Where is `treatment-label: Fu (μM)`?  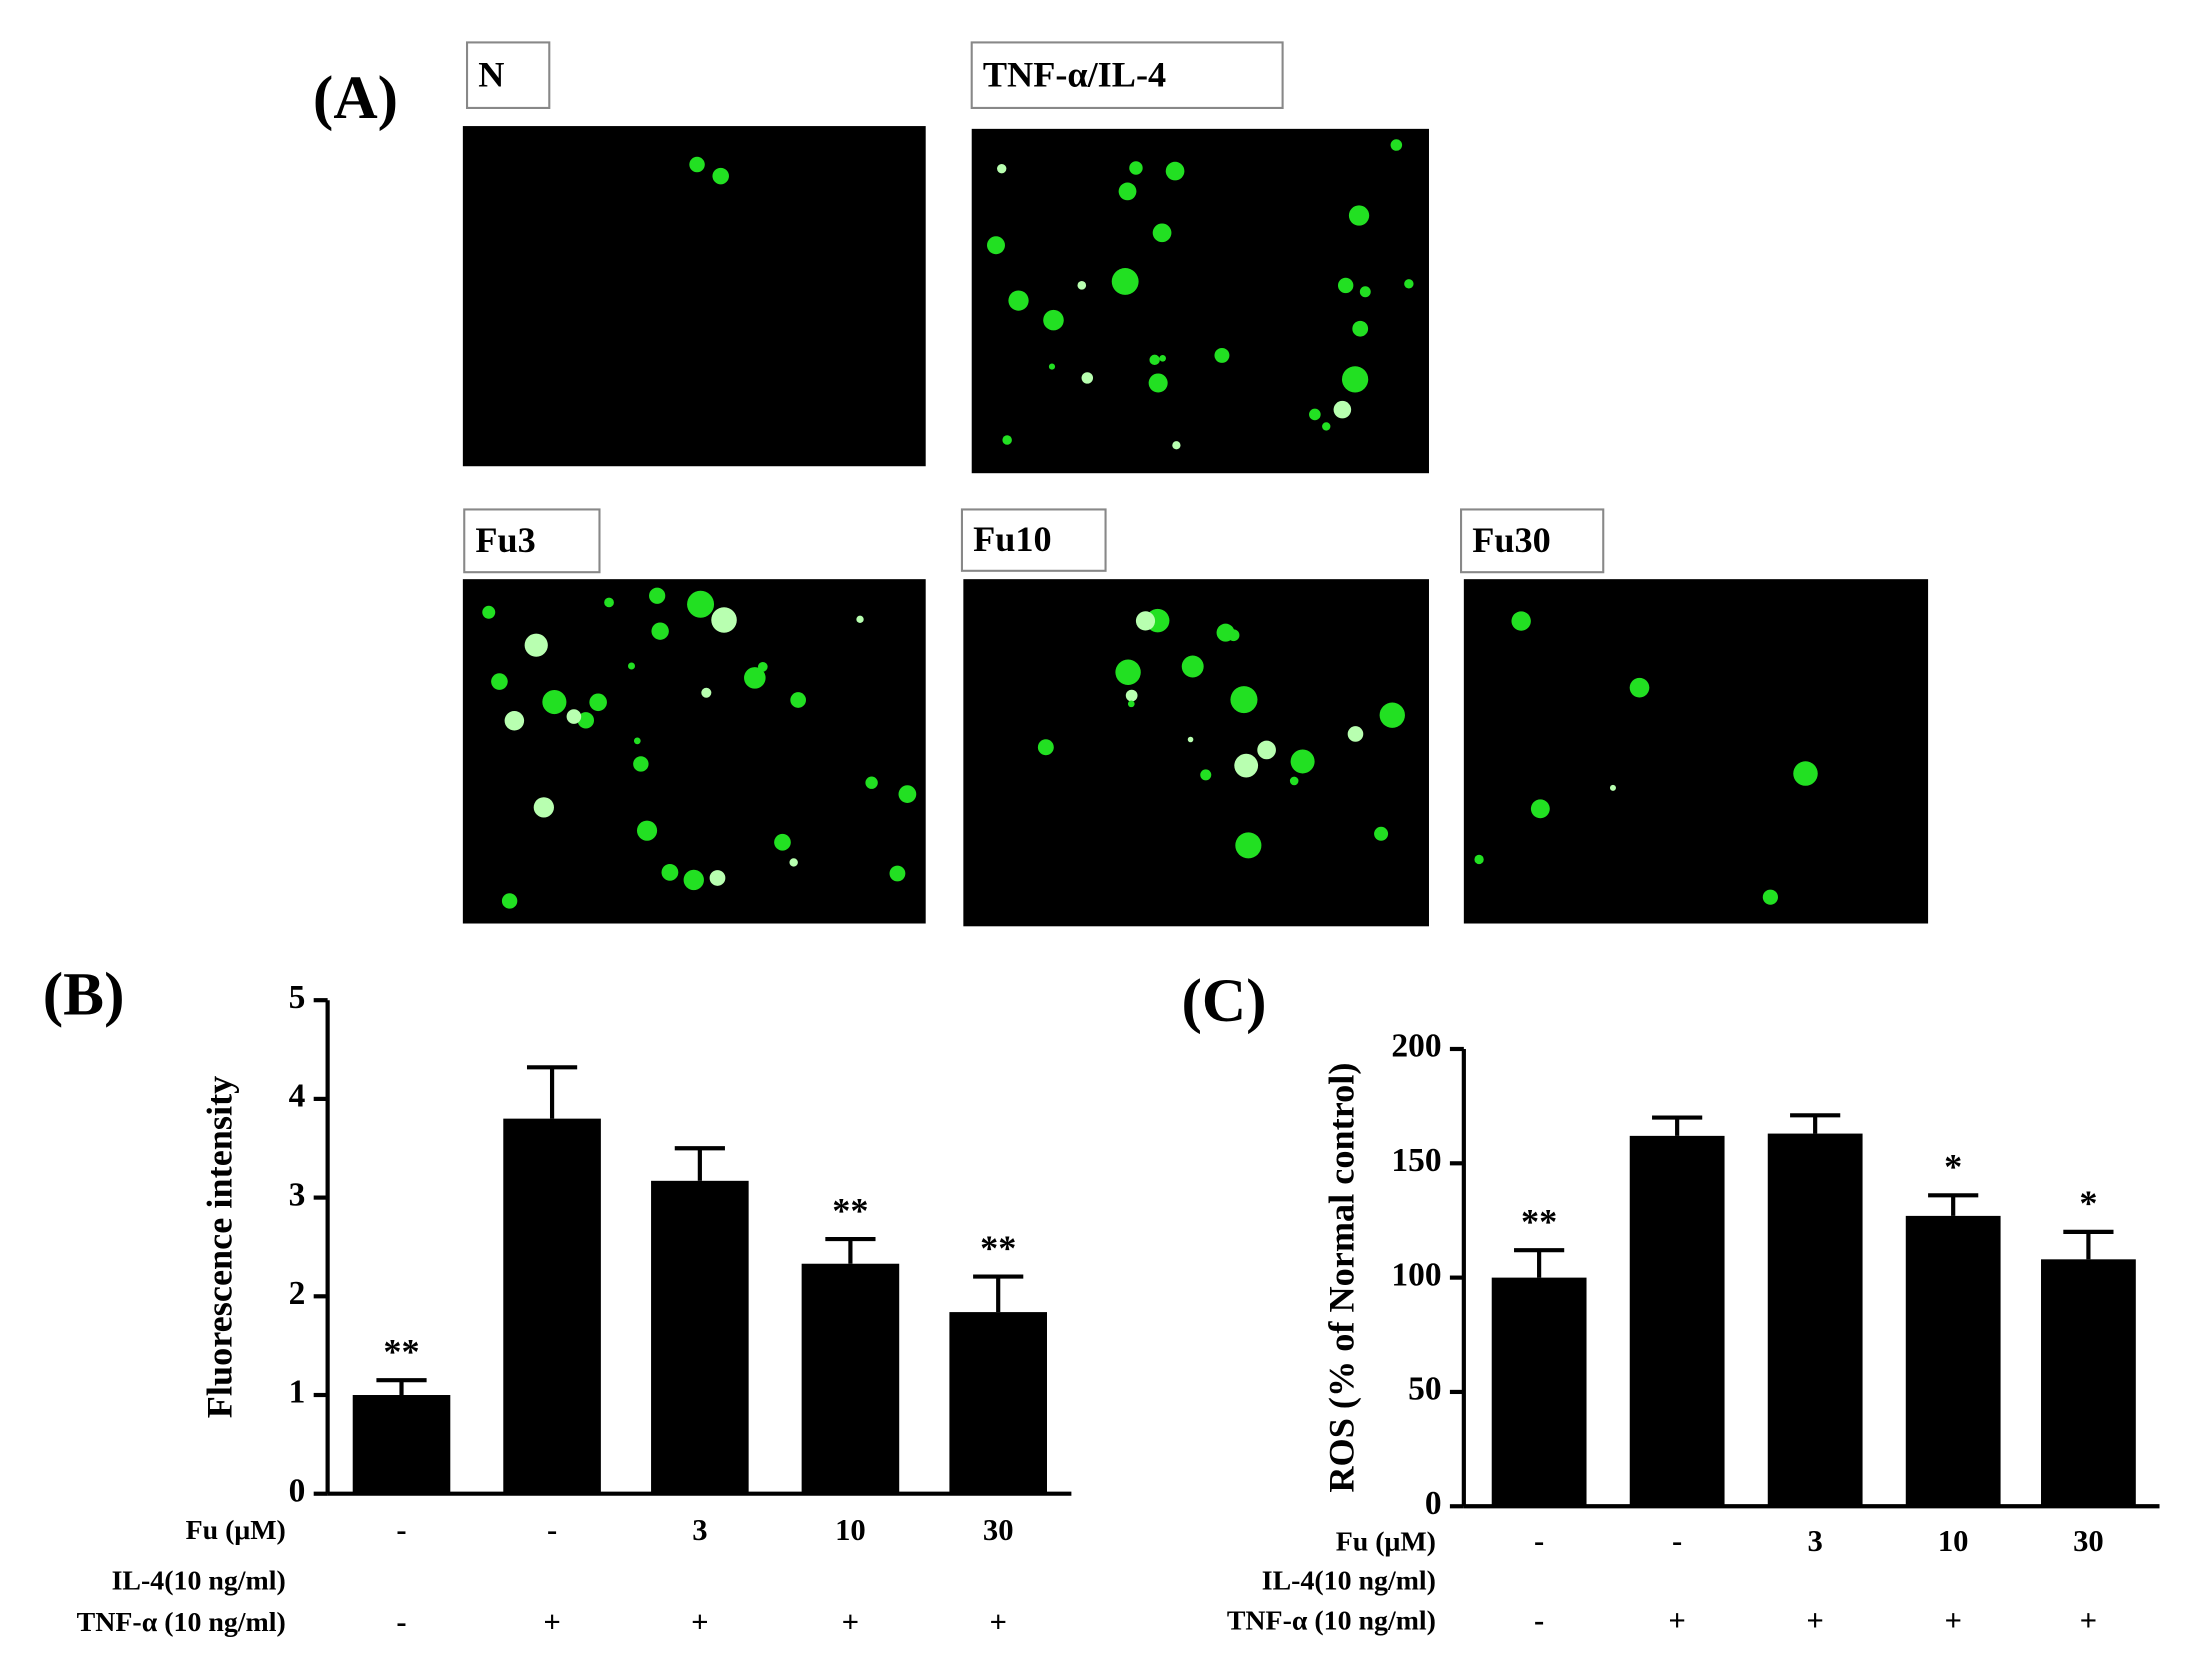 treatment-label: Fu (μM) is located at coordinates (236, 1530).